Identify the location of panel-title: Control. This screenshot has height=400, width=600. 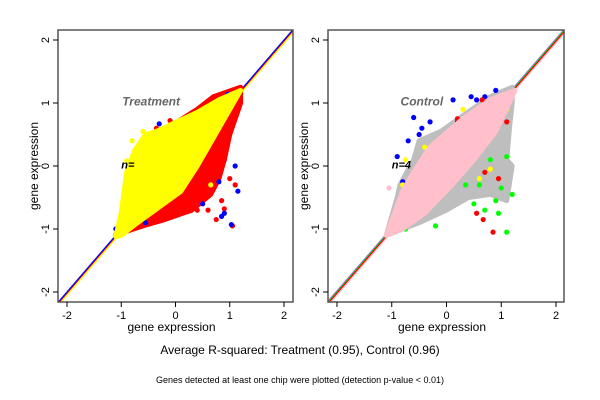
(422, 102).